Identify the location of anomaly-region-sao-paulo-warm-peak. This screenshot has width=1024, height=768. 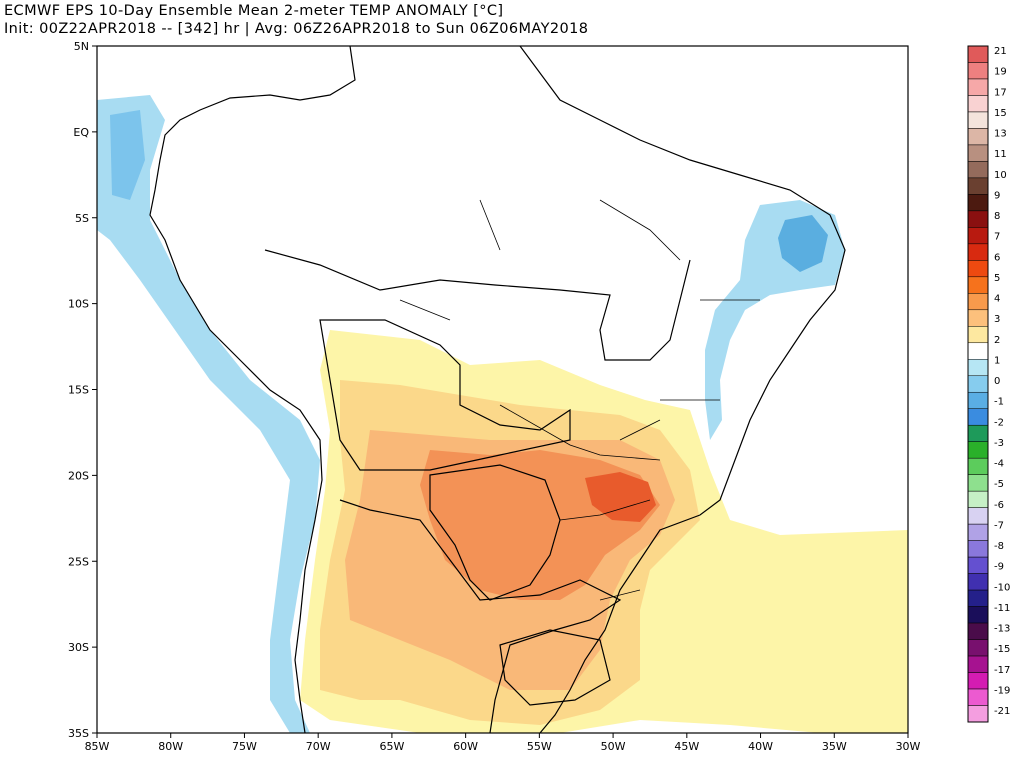
(620, 497).